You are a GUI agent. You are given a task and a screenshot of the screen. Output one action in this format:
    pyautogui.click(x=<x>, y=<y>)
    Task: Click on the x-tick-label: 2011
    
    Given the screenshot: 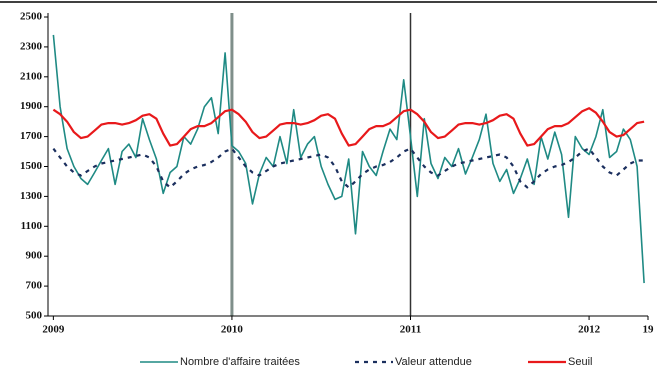 What is the action you would take?
    pyautogui.click(x=410, y=330)
    